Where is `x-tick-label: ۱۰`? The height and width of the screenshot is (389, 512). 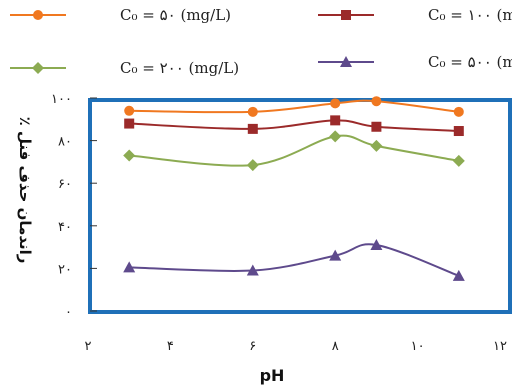 x-tick-label: ۱۰ is located at coordinates (418, 346).